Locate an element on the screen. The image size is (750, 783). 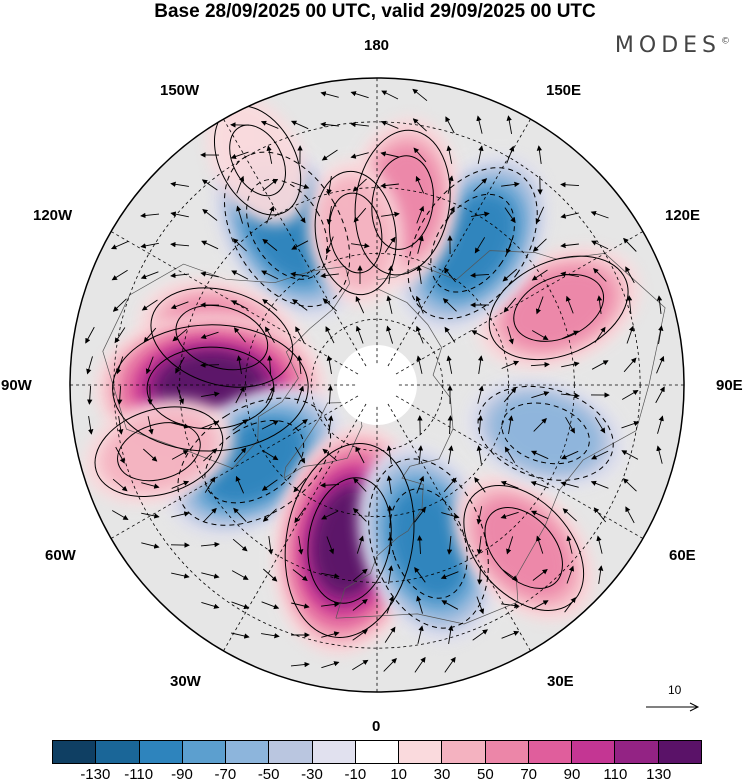
colorbar-tick-label: -130 is located at coordinates (95, 774).